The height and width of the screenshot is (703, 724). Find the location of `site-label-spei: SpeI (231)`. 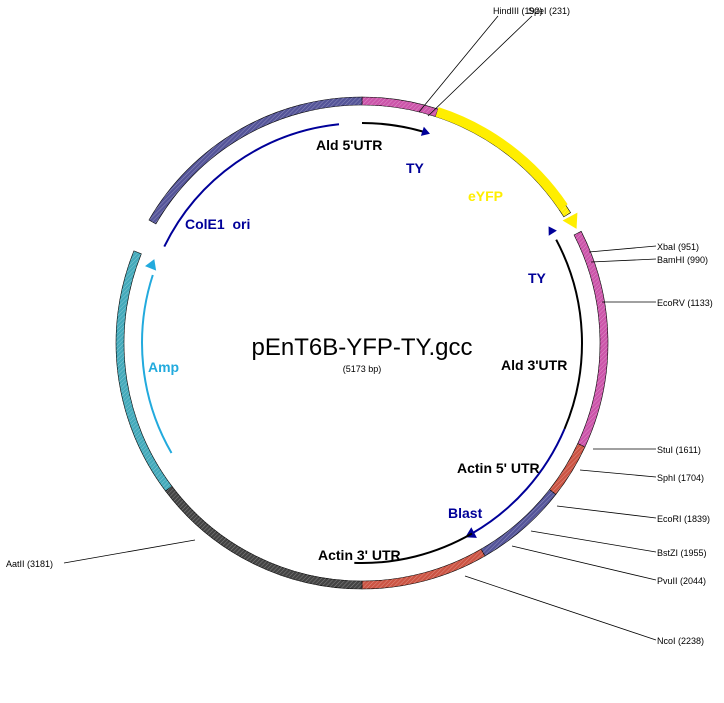

site-label-spei: SpeI (231) is located at coordinates (549, 11).